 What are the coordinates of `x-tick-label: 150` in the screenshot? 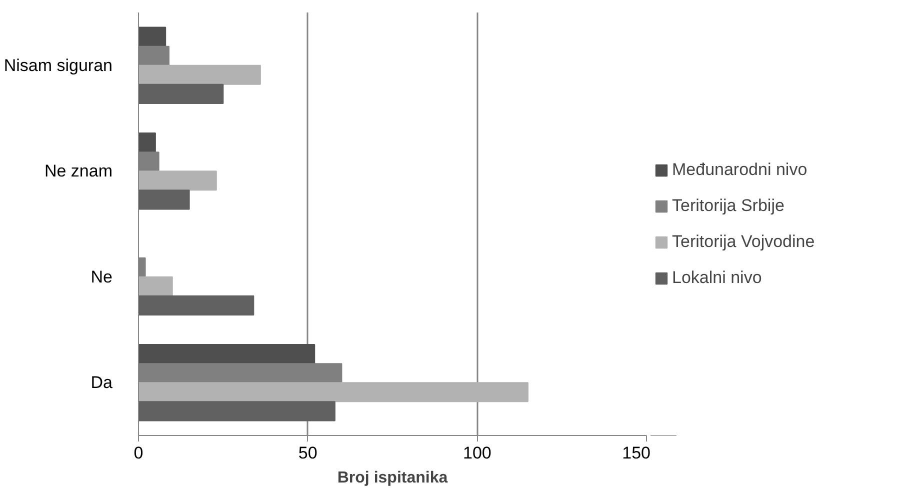 It's located at (636, 453).